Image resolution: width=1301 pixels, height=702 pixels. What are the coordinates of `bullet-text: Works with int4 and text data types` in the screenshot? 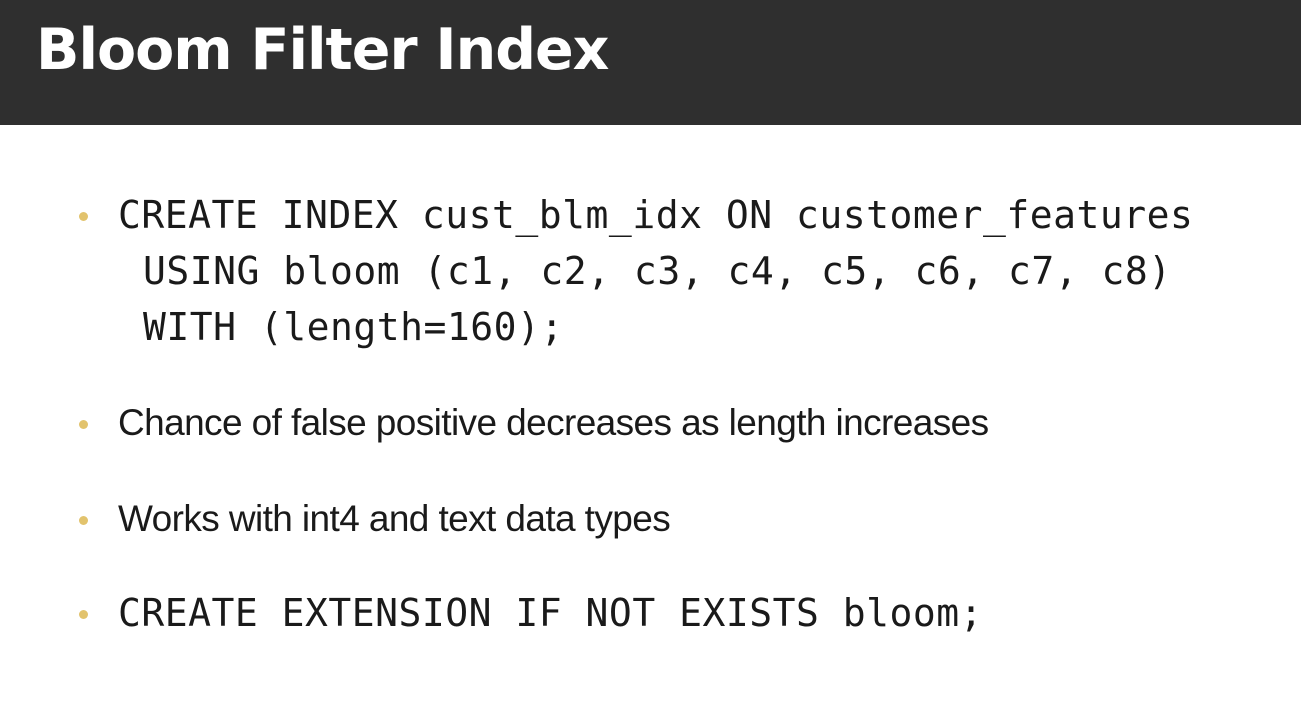 It's located at (394, 518).